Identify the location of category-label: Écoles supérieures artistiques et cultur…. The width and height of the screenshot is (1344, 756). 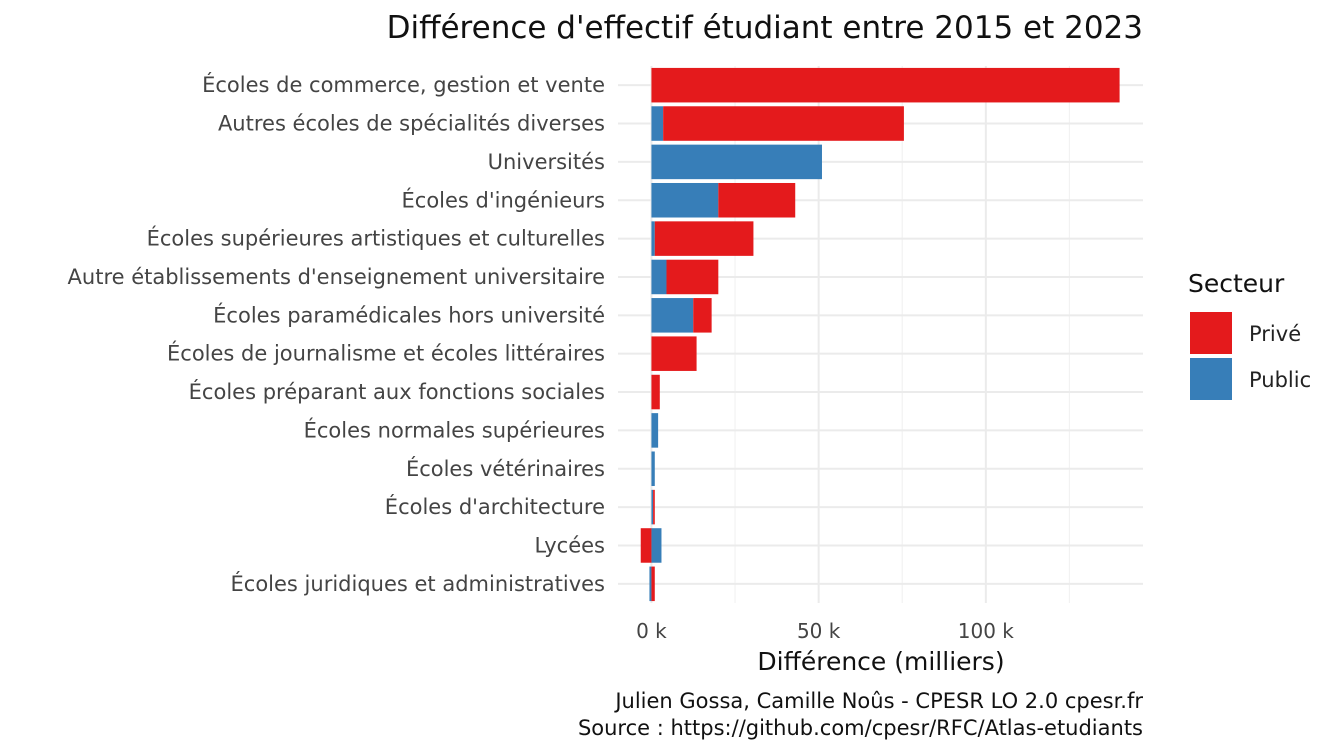
(376, 238).